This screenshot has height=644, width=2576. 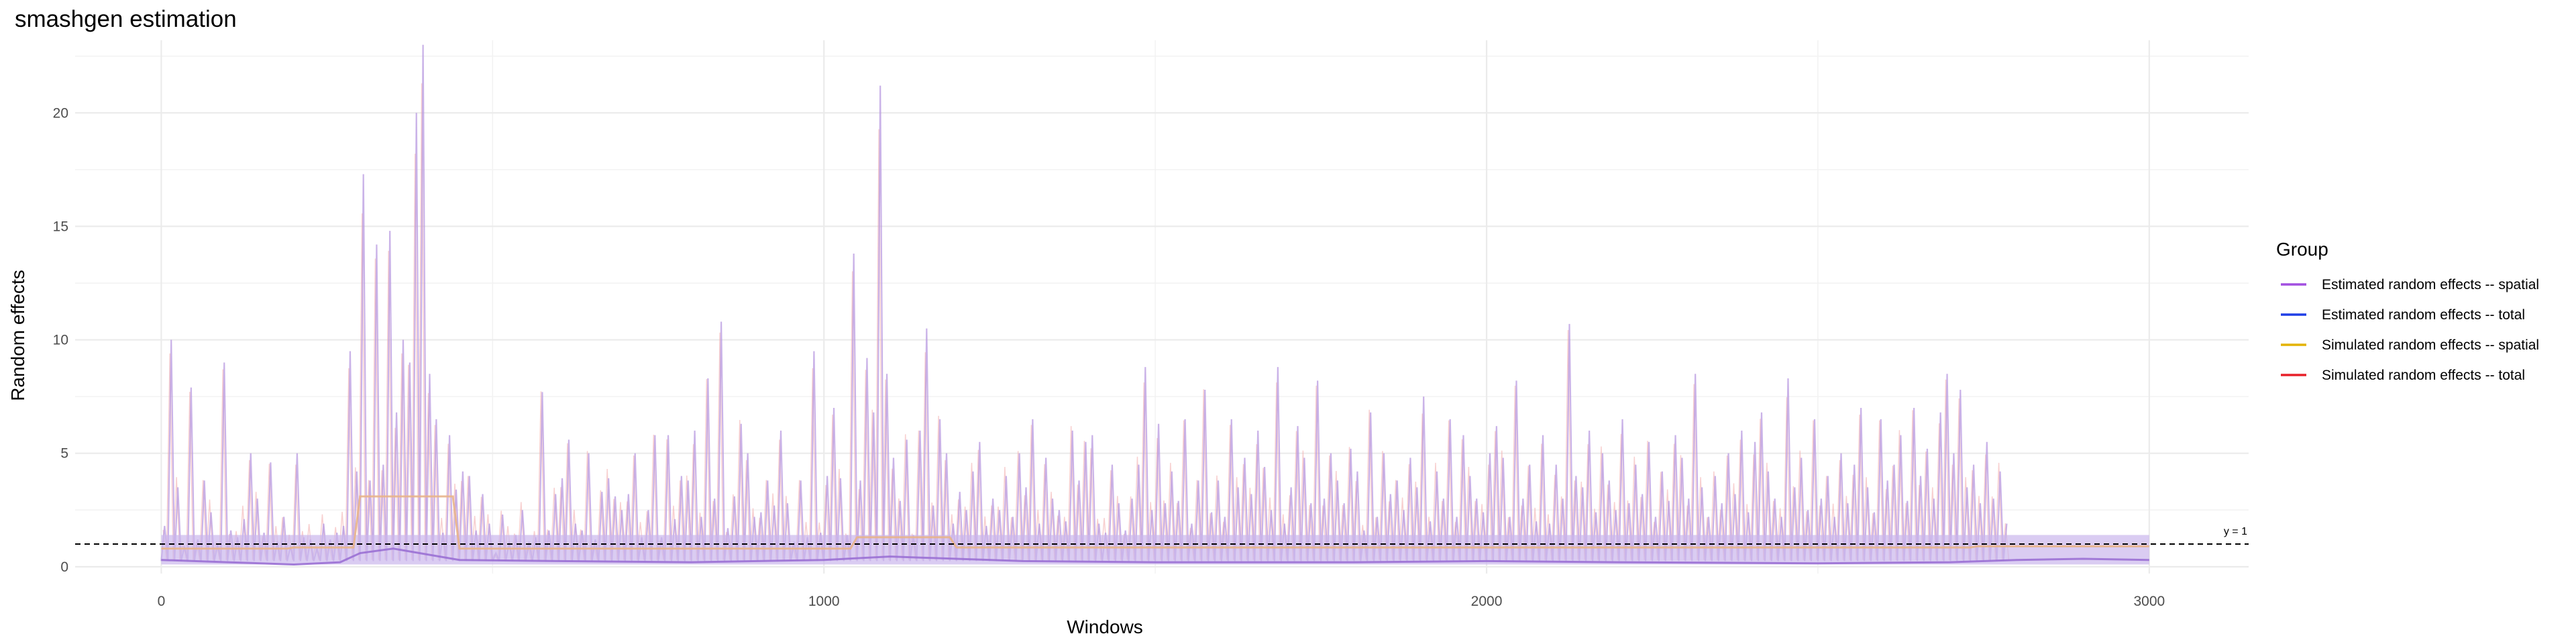 I want to click on chart-title: smashgen estimation, so click(x=126, y=19).